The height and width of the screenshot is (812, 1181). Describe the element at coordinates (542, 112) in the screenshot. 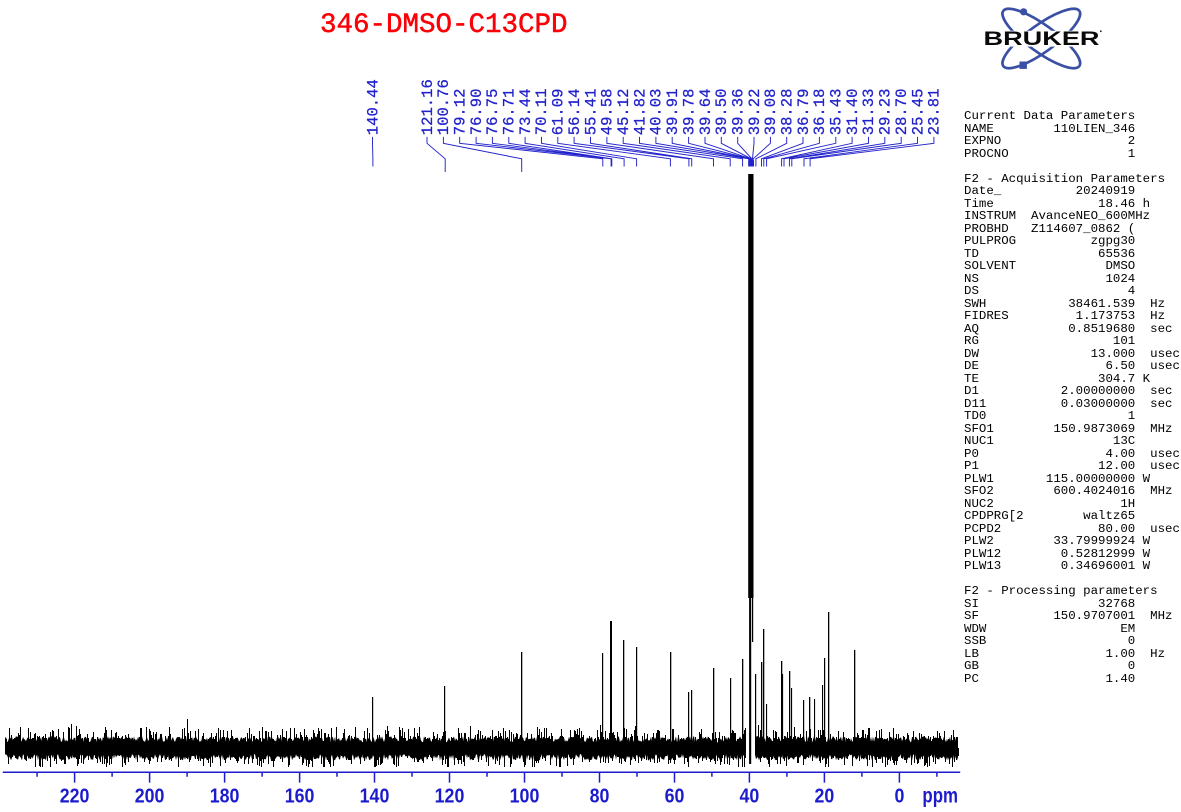

I see `svg-text: 70.11` at that location.